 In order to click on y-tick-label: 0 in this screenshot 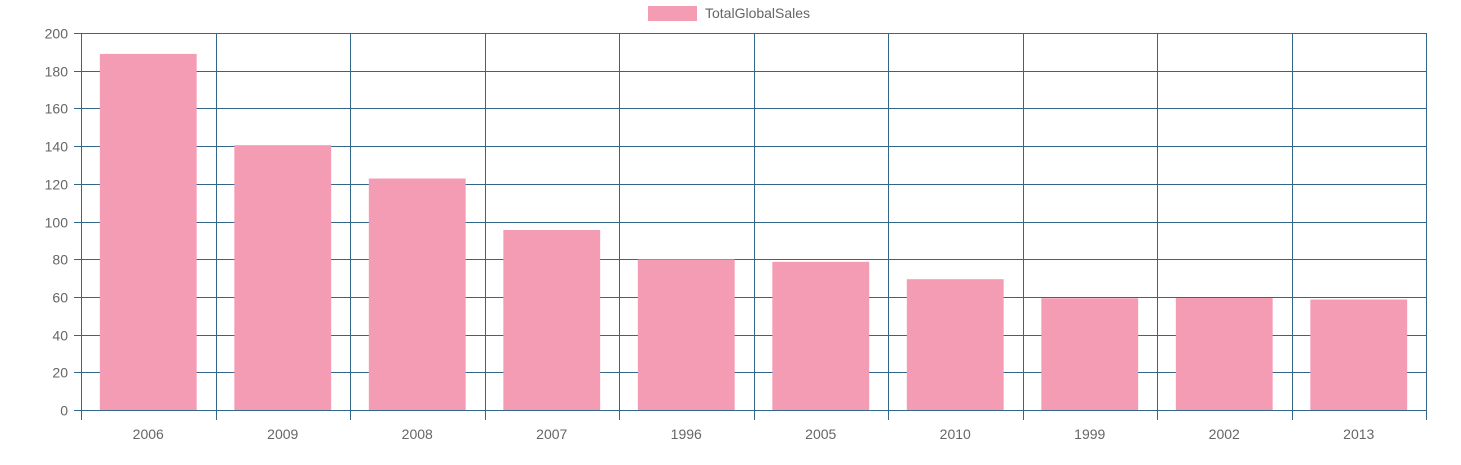, I will do `click(64, 411)`.